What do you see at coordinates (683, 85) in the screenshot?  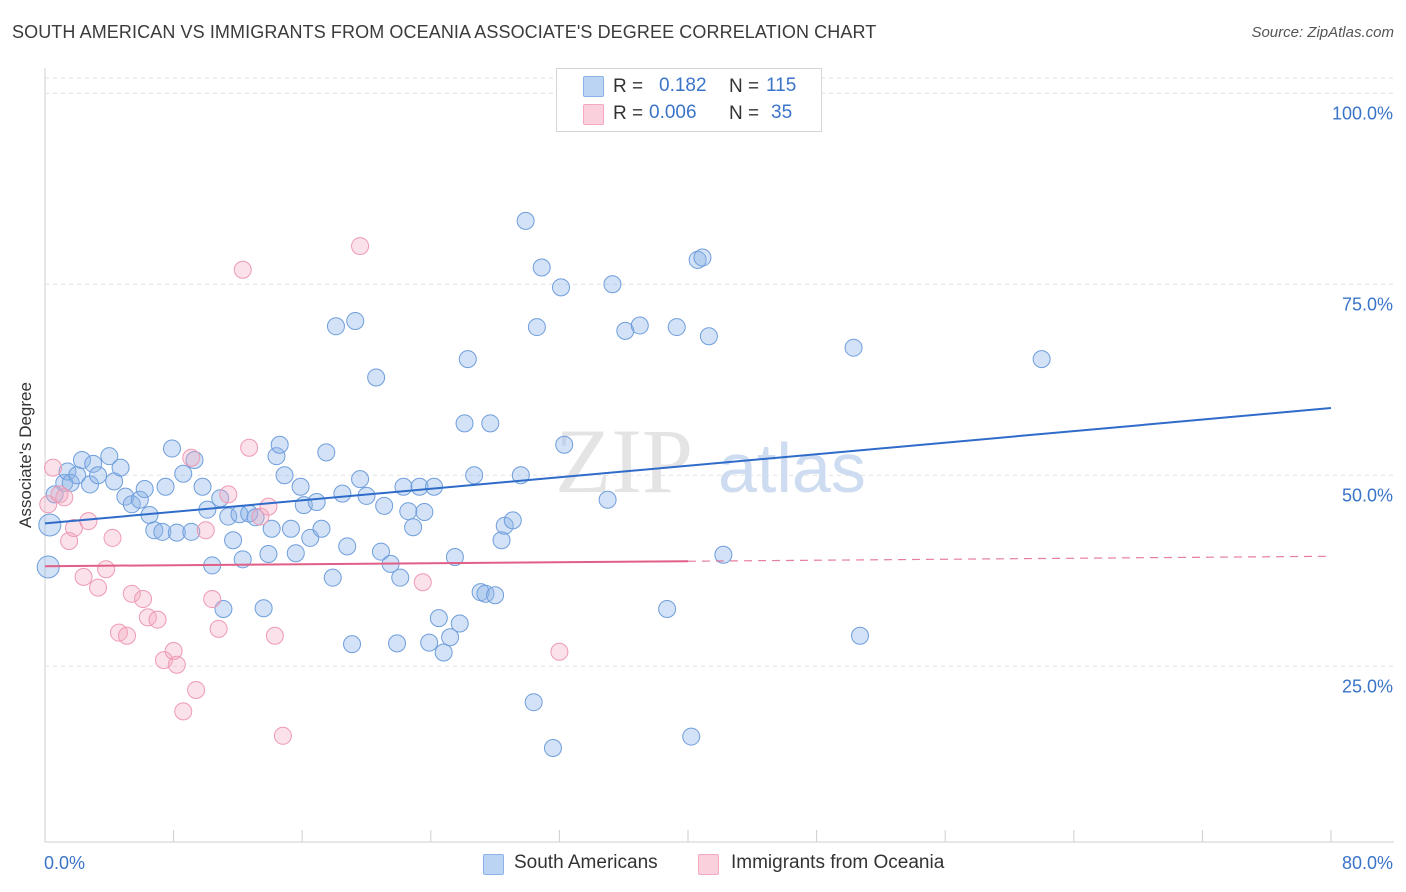 I see `legend-r-value: 0.182` at bounding box center [683, 85].